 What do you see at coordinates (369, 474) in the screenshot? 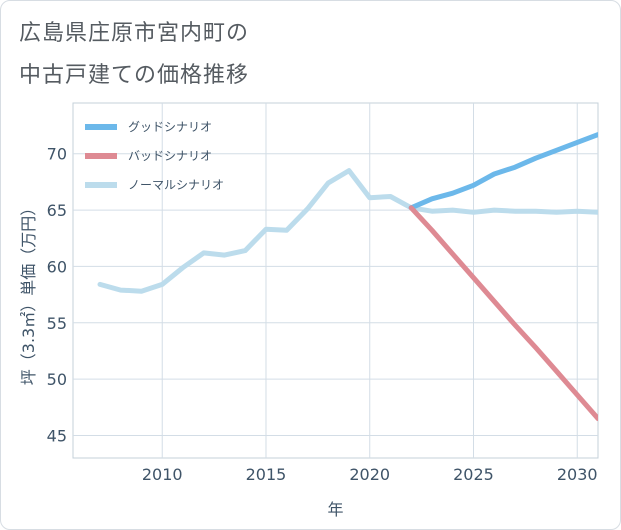
I see `x-tick-label: 2020` at bounding box center [369, 474].